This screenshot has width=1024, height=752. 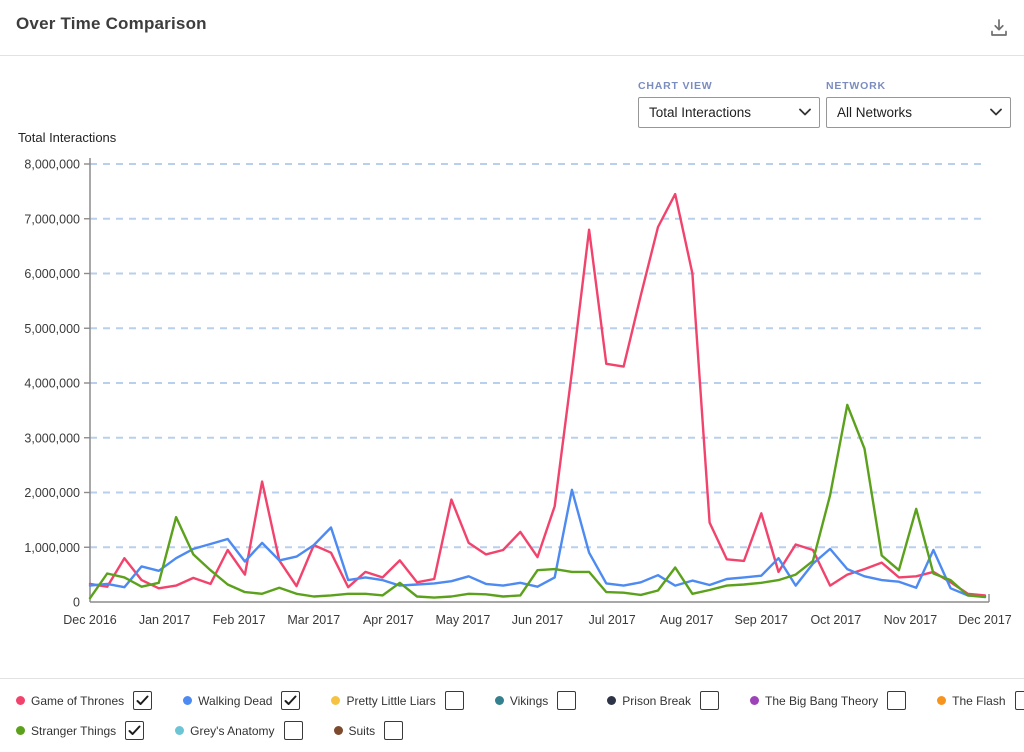 I want to click on legend-checkbox-prison-break, so click(x=709, y=700).